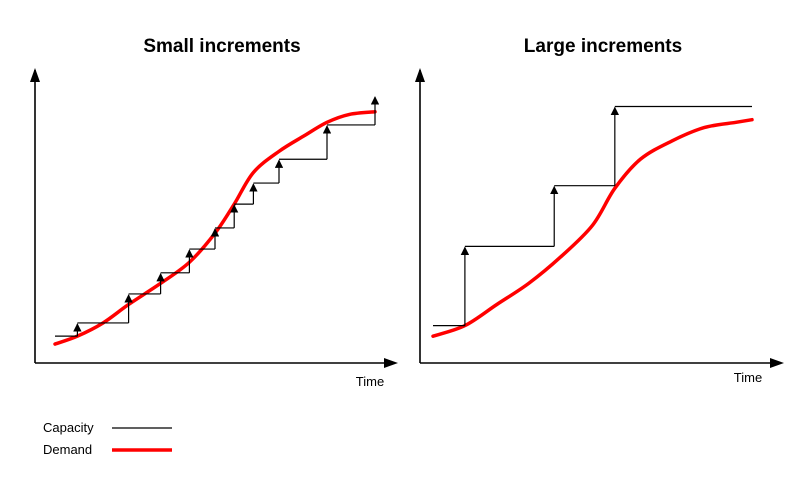  I want to click on legend-label-demand: Demand, so click(67, 449).